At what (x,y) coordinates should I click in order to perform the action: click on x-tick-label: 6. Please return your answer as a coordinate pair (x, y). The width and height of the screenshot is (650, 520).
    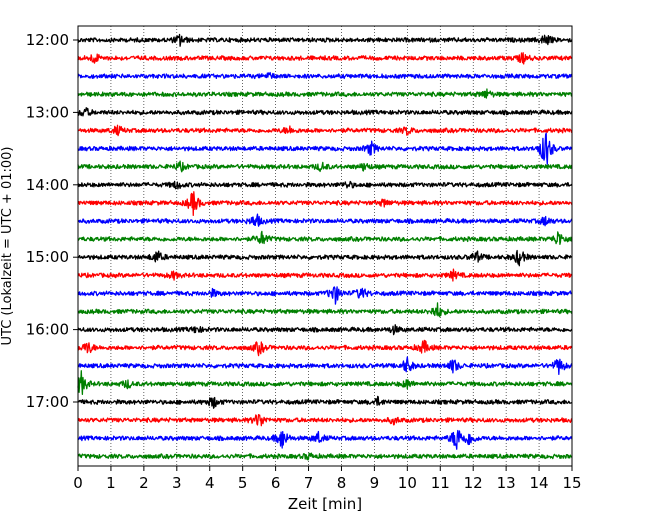
    Looking at the image, I should click on (276, 483).